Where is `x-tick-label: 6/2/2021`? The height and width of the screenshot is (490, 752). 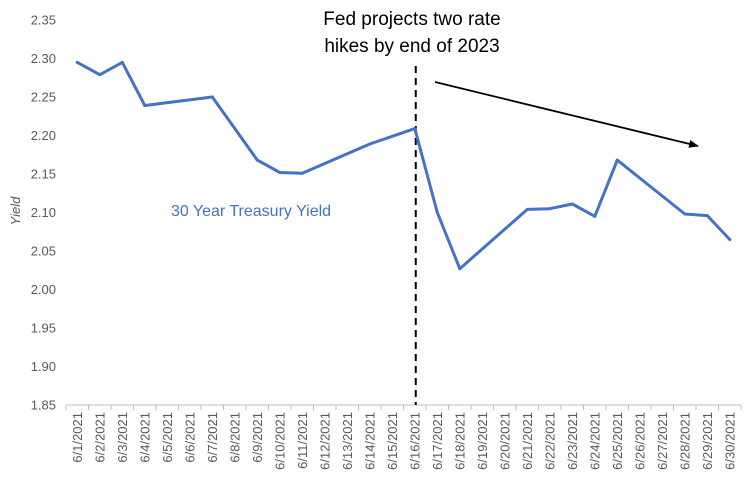 x-tick-label: 6/2/2021 is located at coordinates (99, 437).